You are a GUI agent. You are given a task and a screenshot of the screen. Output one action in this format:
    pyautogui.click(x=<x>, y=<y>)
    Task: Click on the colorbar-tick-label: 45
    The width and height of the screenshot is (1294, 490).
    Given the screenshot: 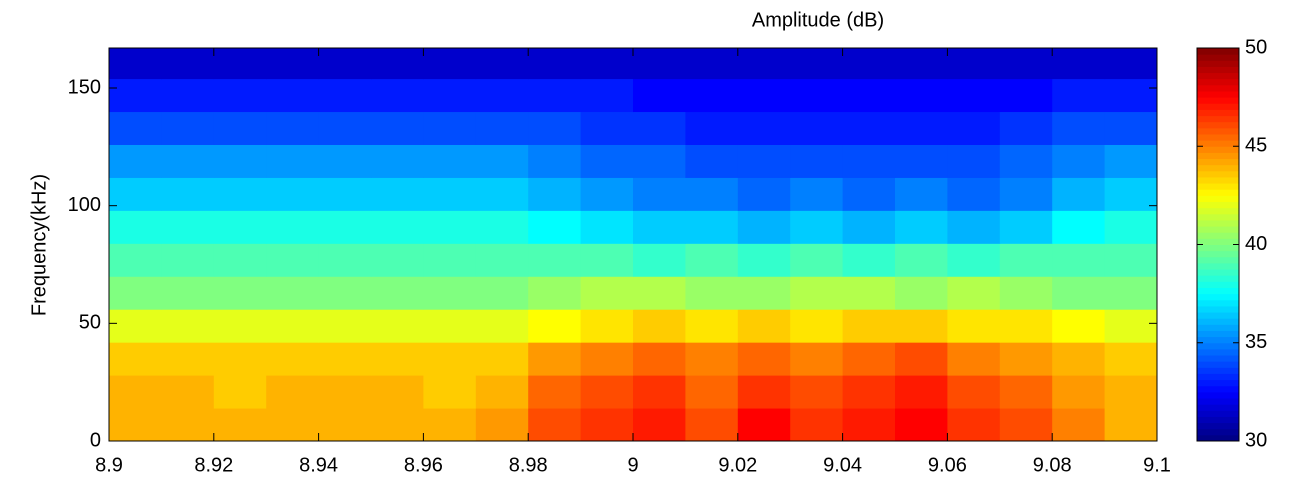 What is the action you would take?
    pyautogui.click(x=1256, y=146)
    